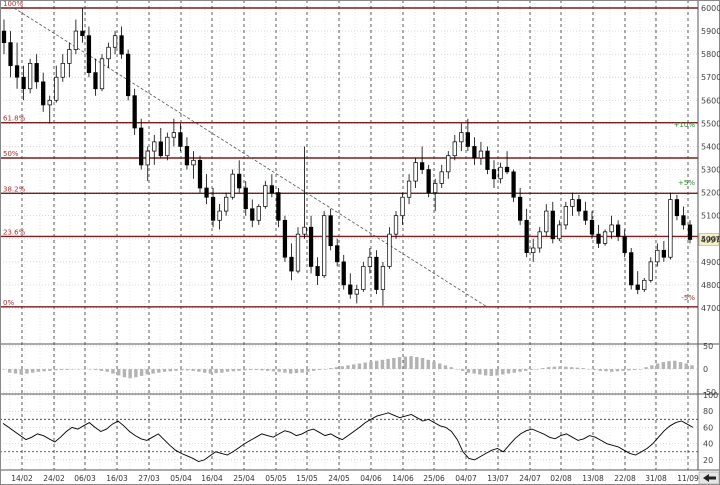 This screenshot has height=485, width=720. Describe the element at coordinates (710, 170) in the screenshot. I see `price-tick-label: 5300` at that location.